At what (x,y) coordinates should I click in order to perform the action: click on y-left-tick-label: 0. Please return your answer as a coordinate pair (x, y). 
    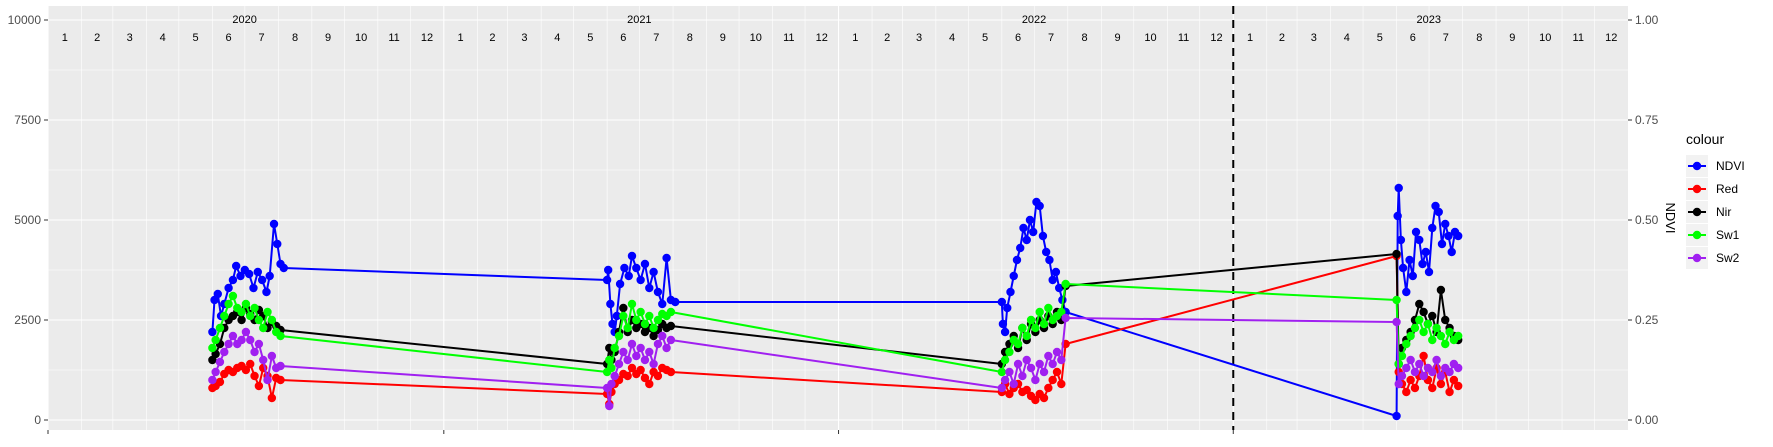
    Looking at the image, I should click on (37, 420).